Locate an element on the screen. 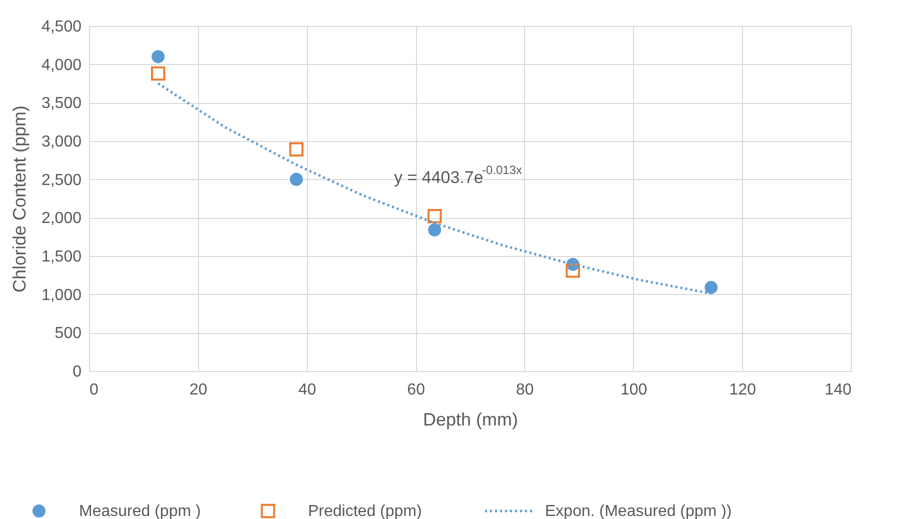 Image resolution: width=905 pixels, height=519 pixels. x-tick-label: 100 is located at coordinates (634, 390).